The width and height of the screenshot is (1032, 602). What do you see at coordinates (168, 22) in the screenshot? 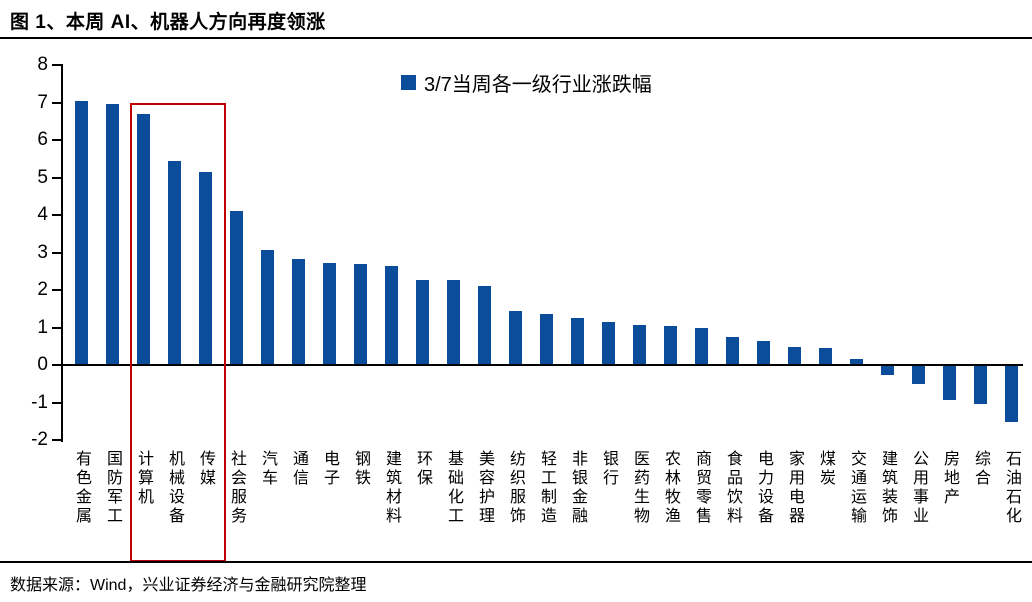
I see `figure-title: 图 1、本周 AI、机器人方向再度领涨` at bounding box center [168, 22].